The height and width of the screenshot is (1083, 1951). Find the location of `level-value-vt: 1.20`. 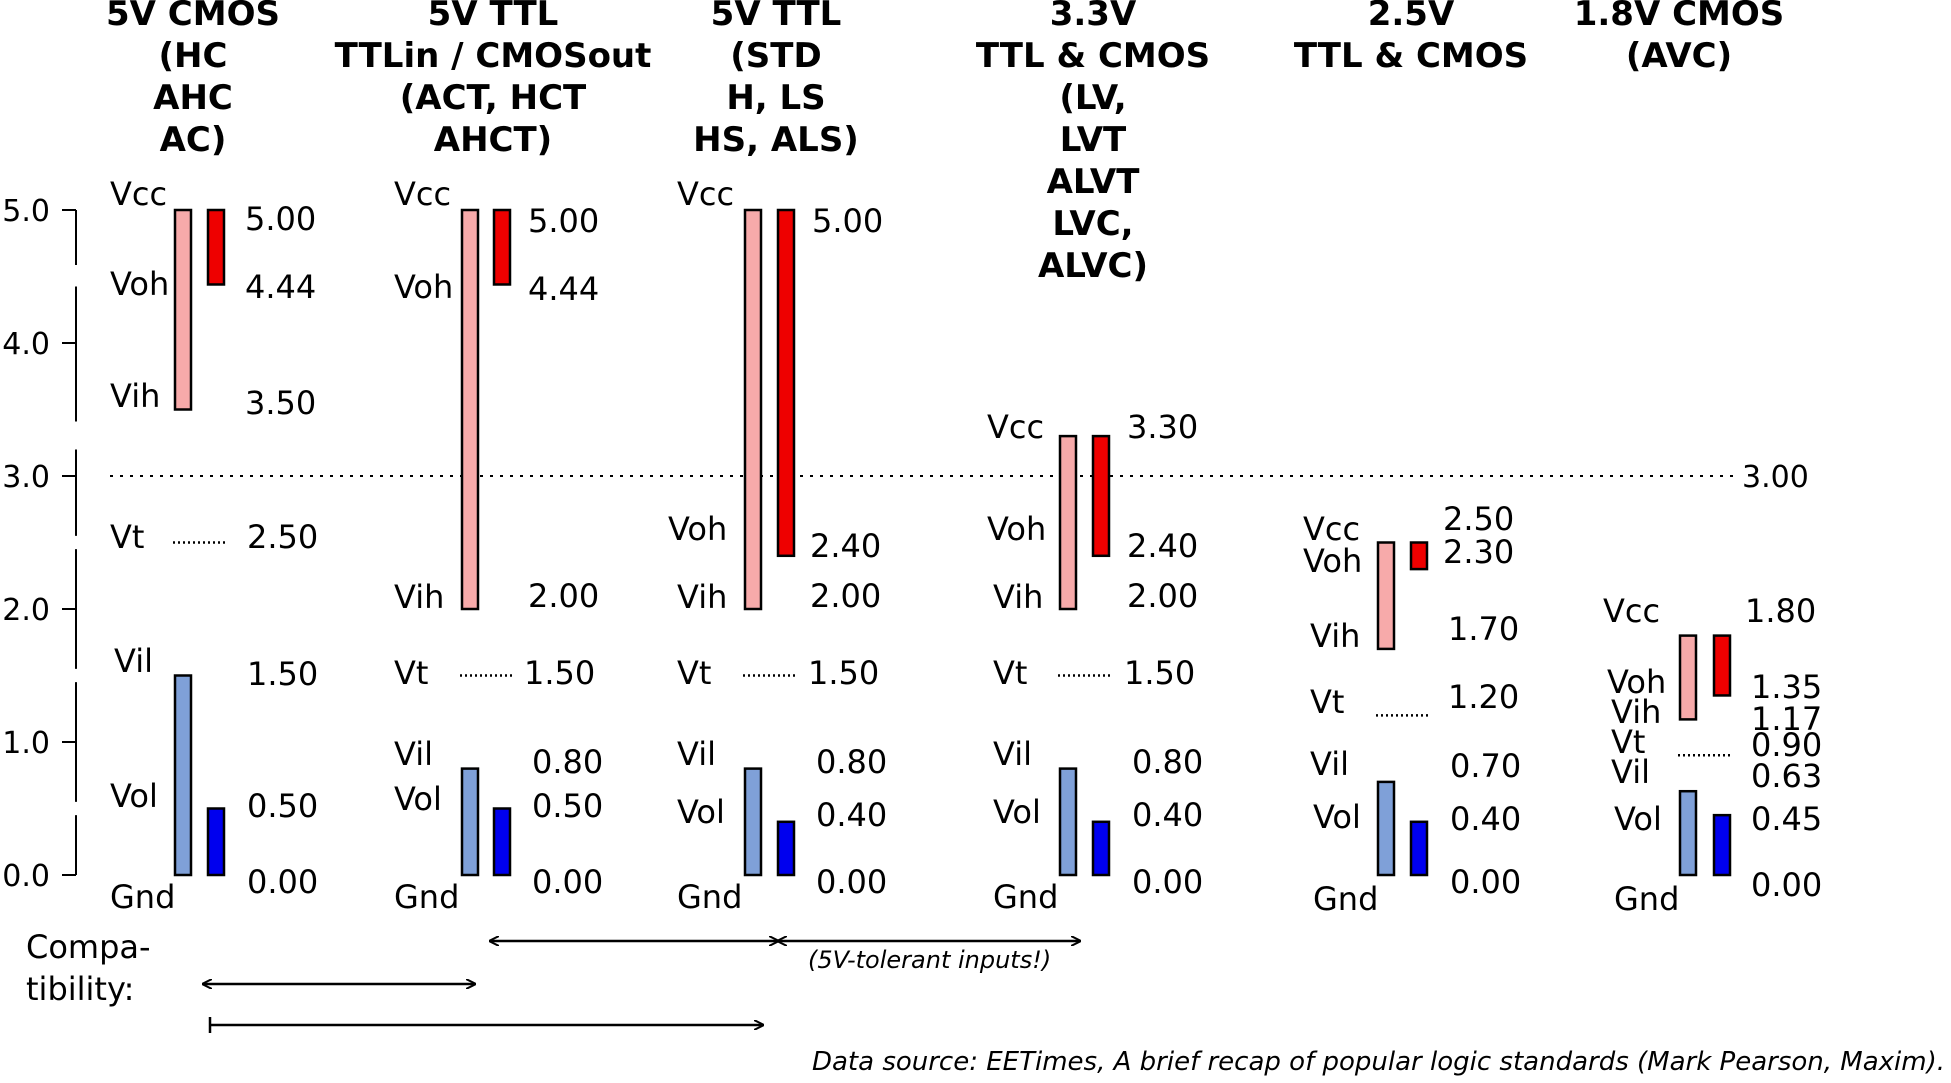

level-value-vt: 1.20 is located at coordinates (1483, 697).